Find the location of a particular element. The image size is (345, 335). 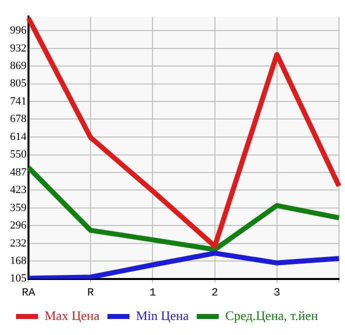

y-tick-label: 359 is located at coordinates (18, 208).